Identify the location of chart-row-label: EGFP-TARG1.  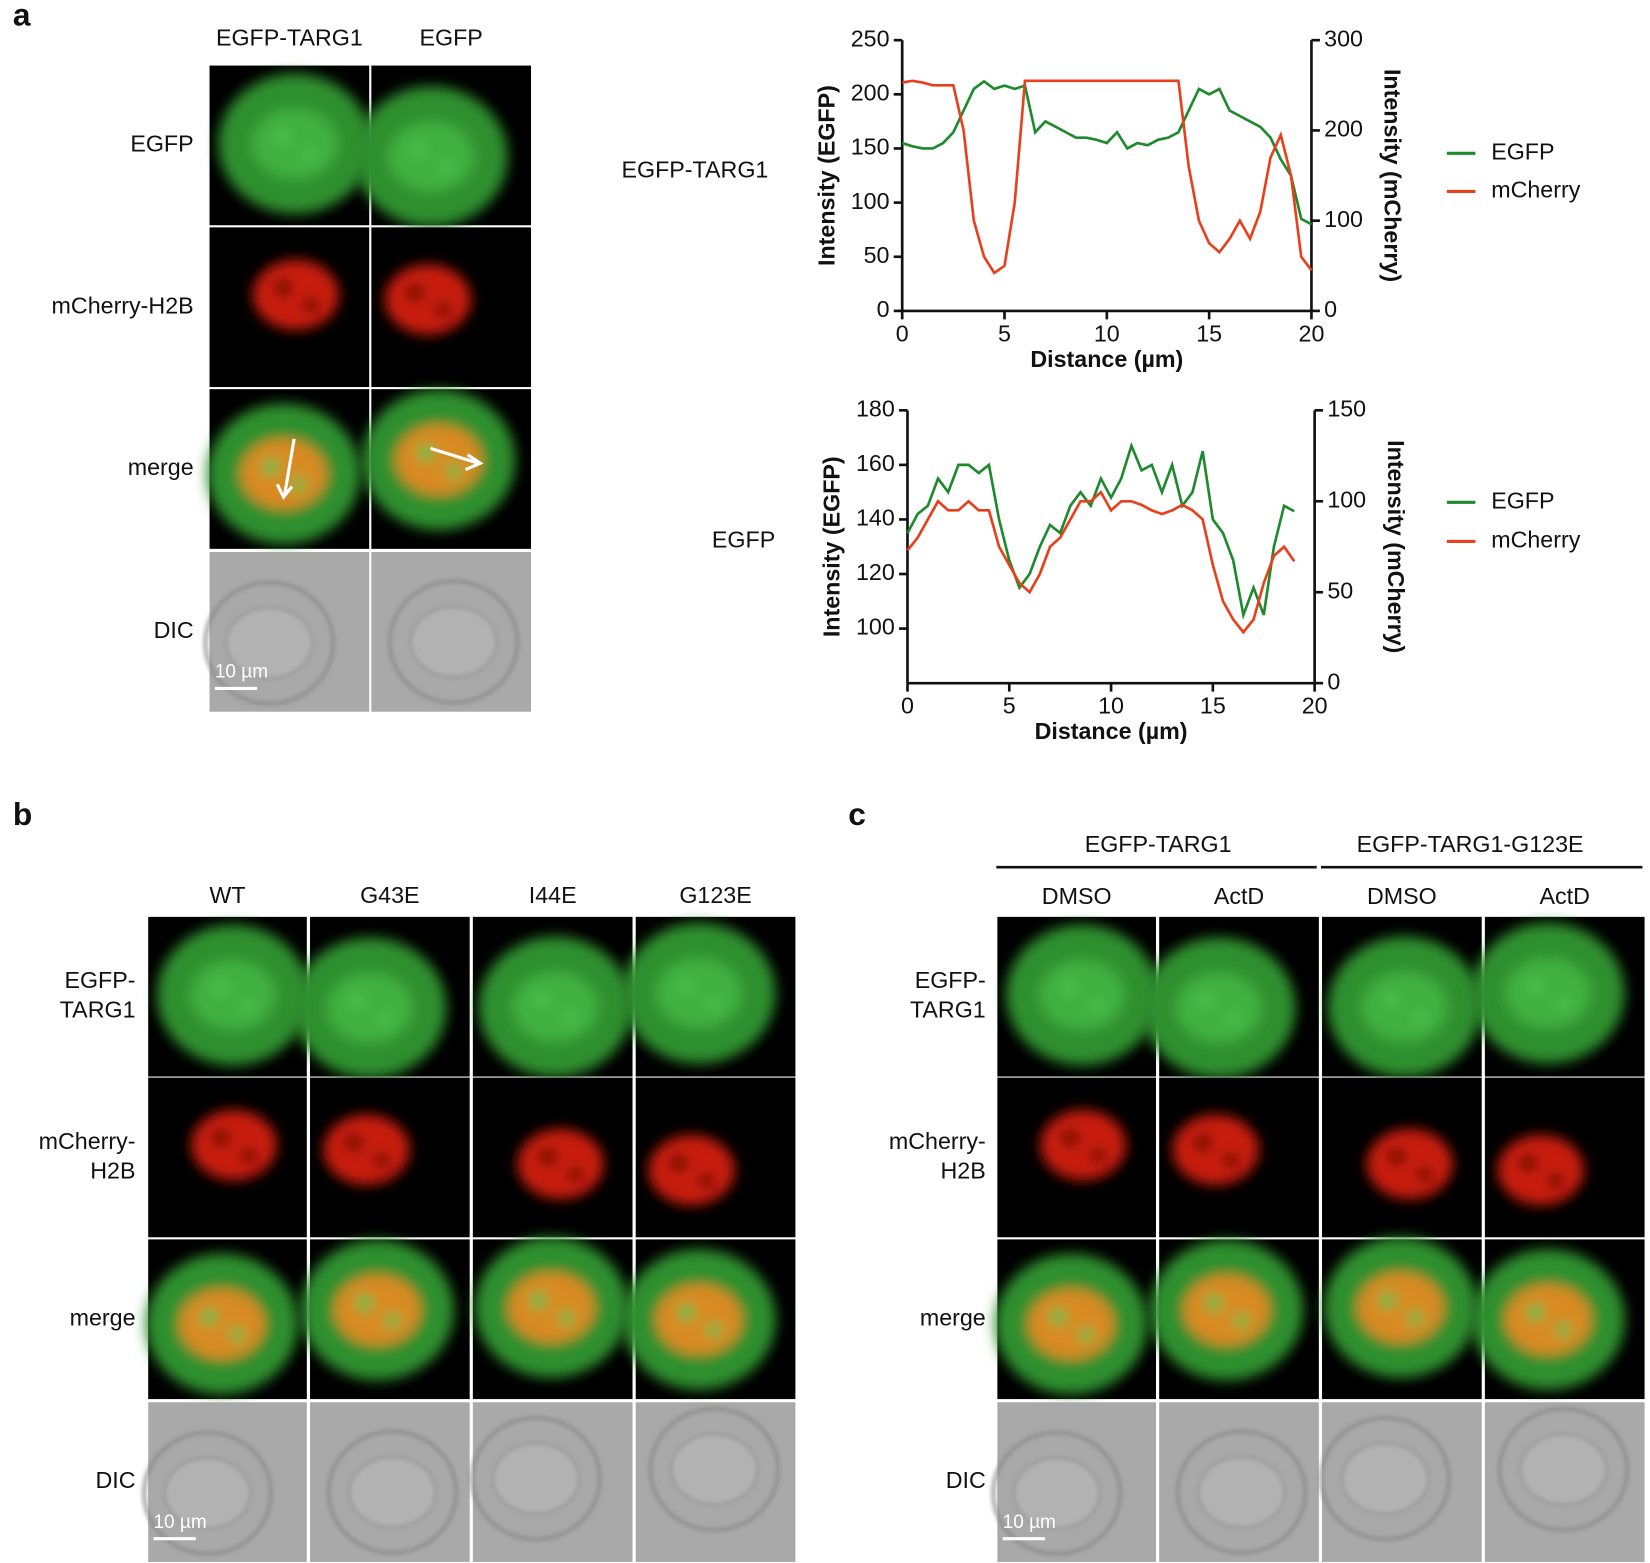
(695, 169).